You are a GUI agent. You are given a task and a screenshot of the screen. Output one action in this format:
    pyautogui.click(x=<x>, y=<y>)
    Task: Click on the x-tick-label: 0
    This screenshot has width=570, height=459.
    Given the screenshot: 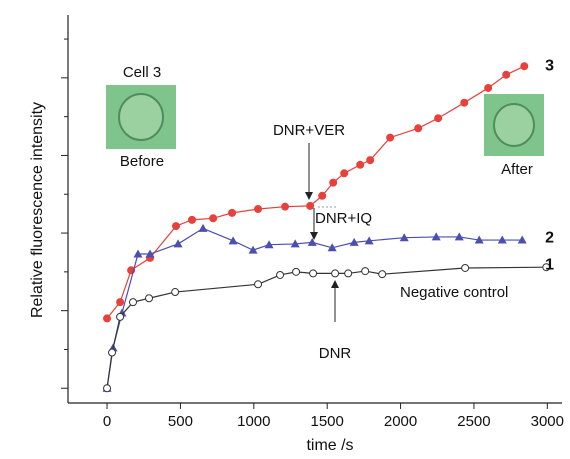 What is the action you would take?
    pyautogui.click(x=107, y=421)
    